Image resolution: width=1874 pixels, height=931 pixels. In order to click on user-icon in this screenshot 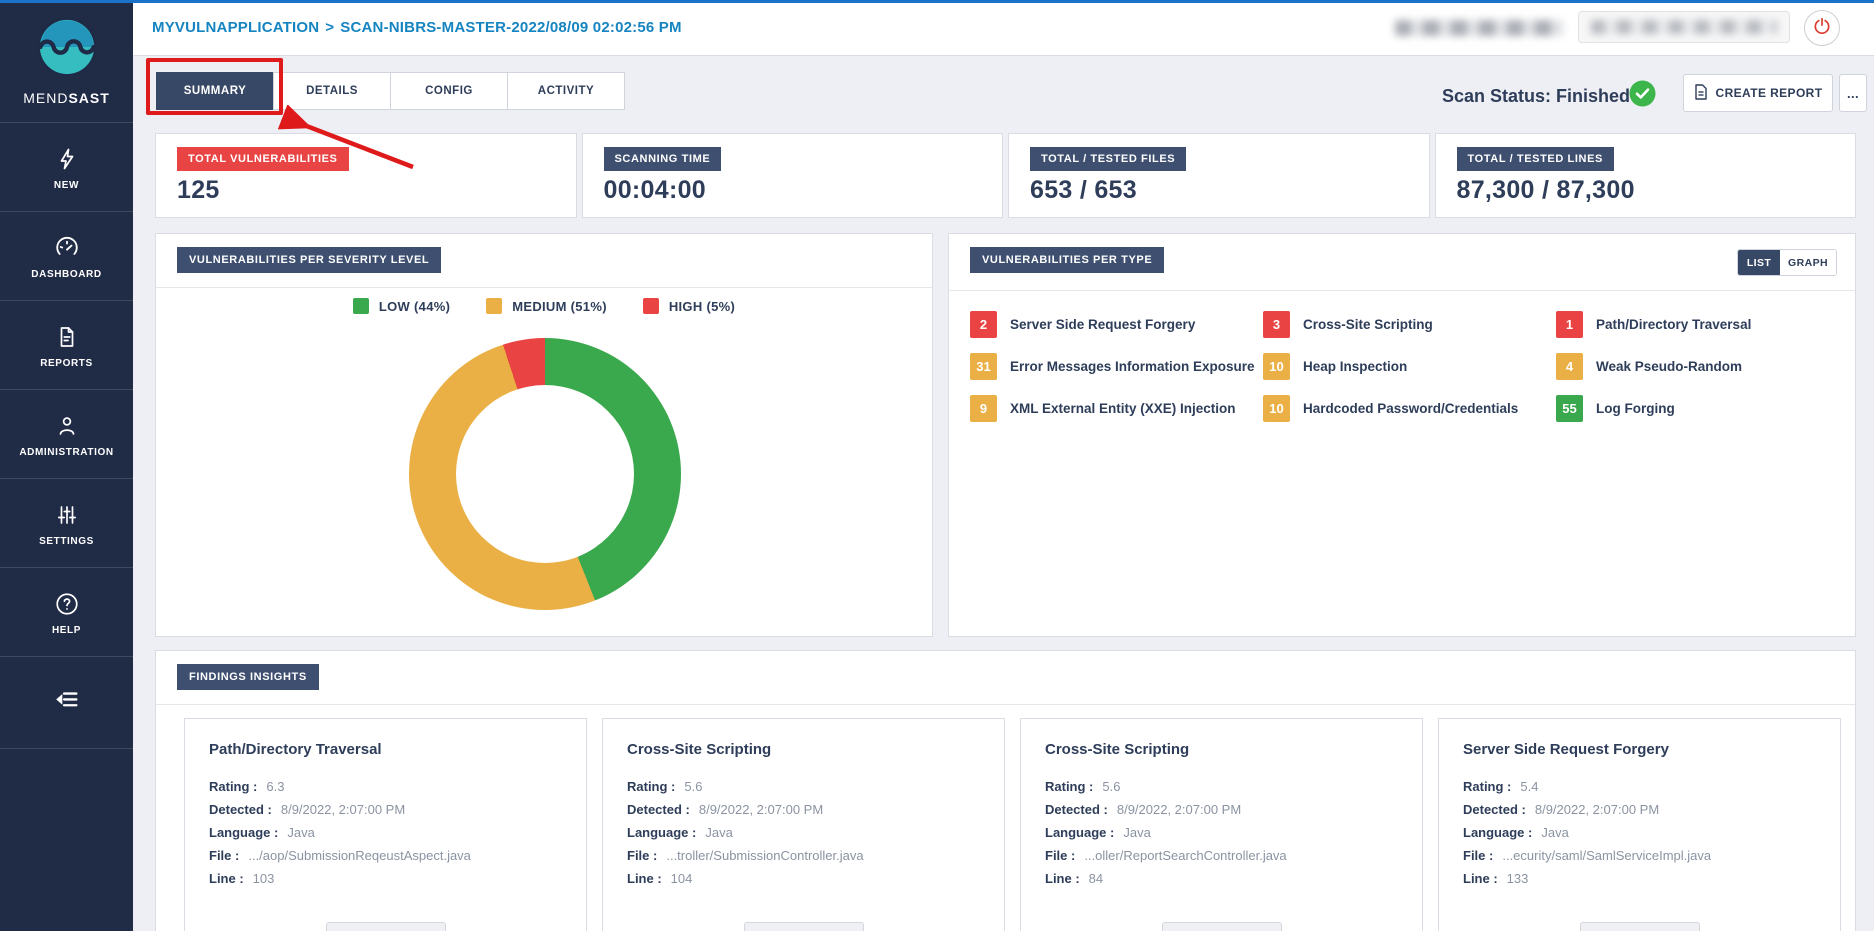, I will do `click(67, 426)`.